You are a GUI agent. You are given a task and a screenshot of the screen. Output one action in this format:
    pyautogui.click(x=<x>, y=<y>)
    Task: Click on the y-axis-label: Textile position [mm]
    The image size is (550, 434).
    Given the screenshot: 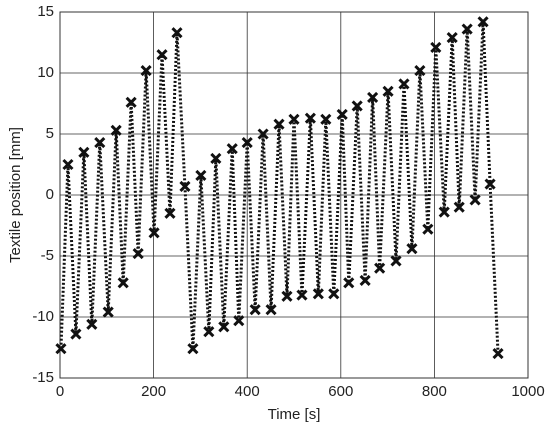 What is the action you would take?
    pyautogui.click(x=15, y=195)
    